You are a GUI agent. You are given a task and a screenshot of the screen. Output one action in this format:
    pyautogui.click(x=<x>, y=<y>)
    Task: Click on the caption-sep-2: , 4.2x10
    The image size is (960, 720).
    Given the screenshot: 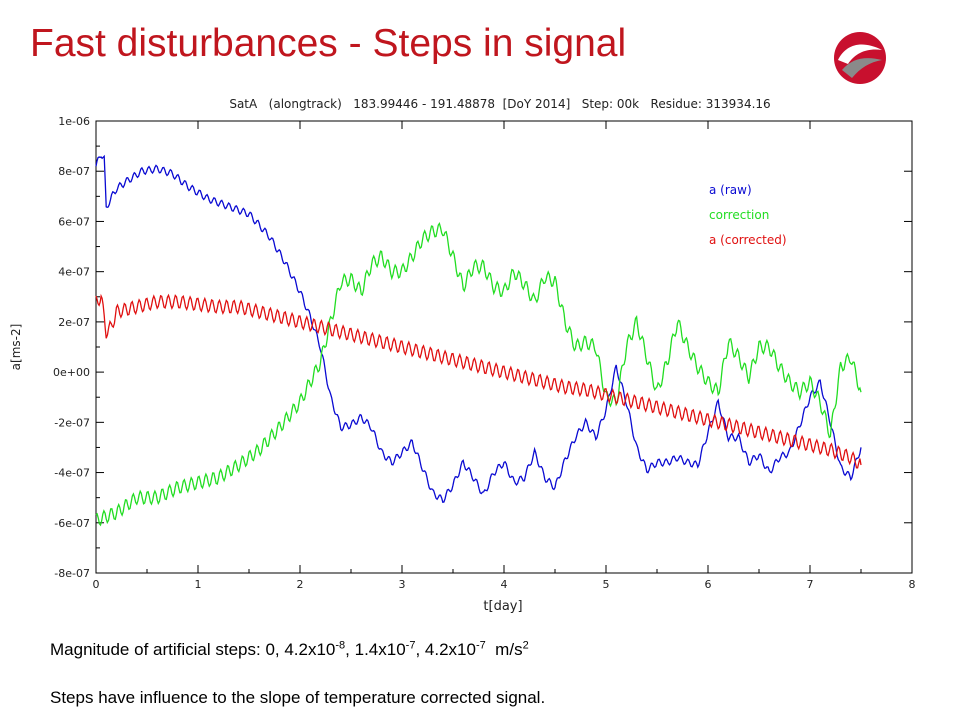 What is the action you would take?
    pyautogui.click(x=445, y=649)
    